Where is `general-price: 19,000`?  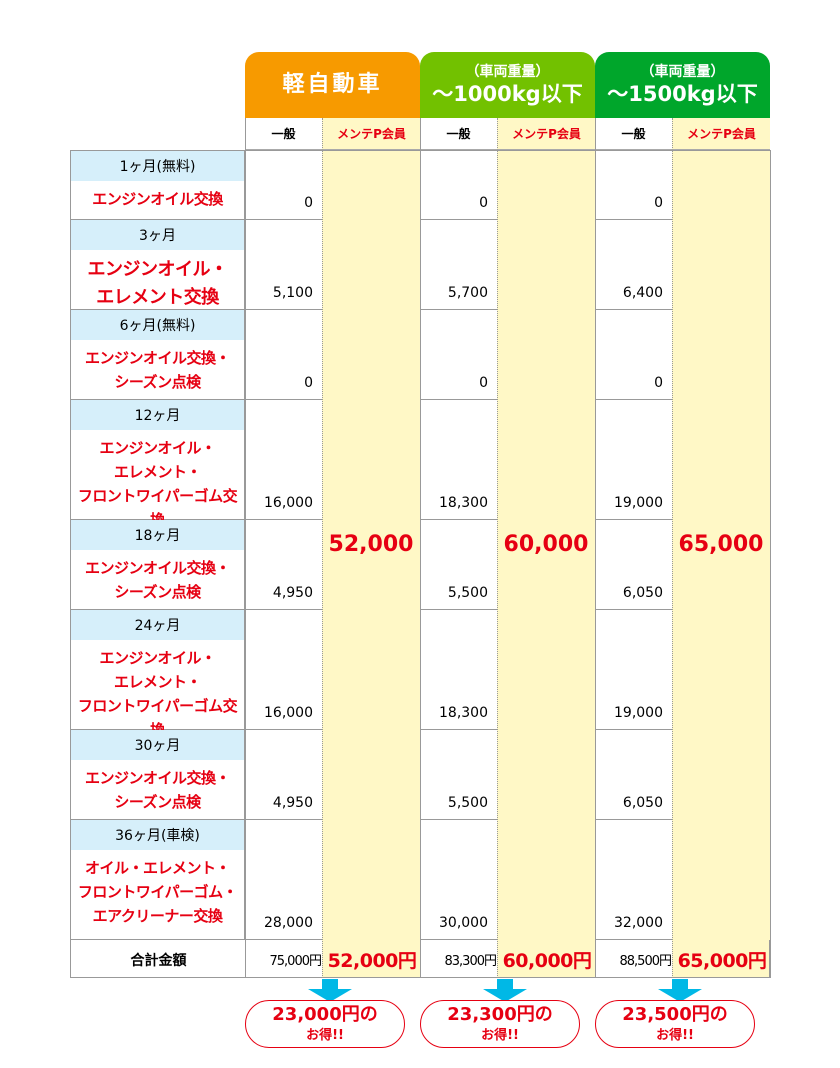 general-price: 19,000 is located at coordinates (638, 503).